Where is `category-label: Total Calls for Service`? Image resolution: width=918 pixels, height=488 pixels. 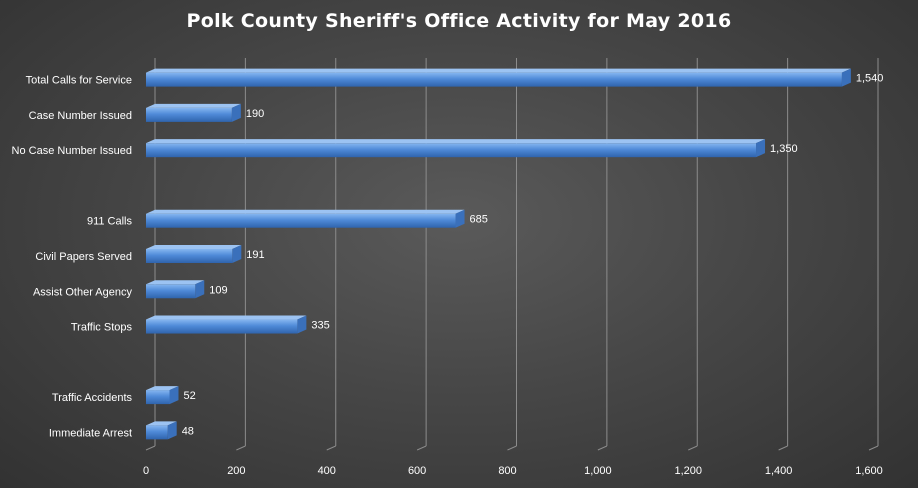
category-label: Total Calls for Service is located at coordinates (79, 81).